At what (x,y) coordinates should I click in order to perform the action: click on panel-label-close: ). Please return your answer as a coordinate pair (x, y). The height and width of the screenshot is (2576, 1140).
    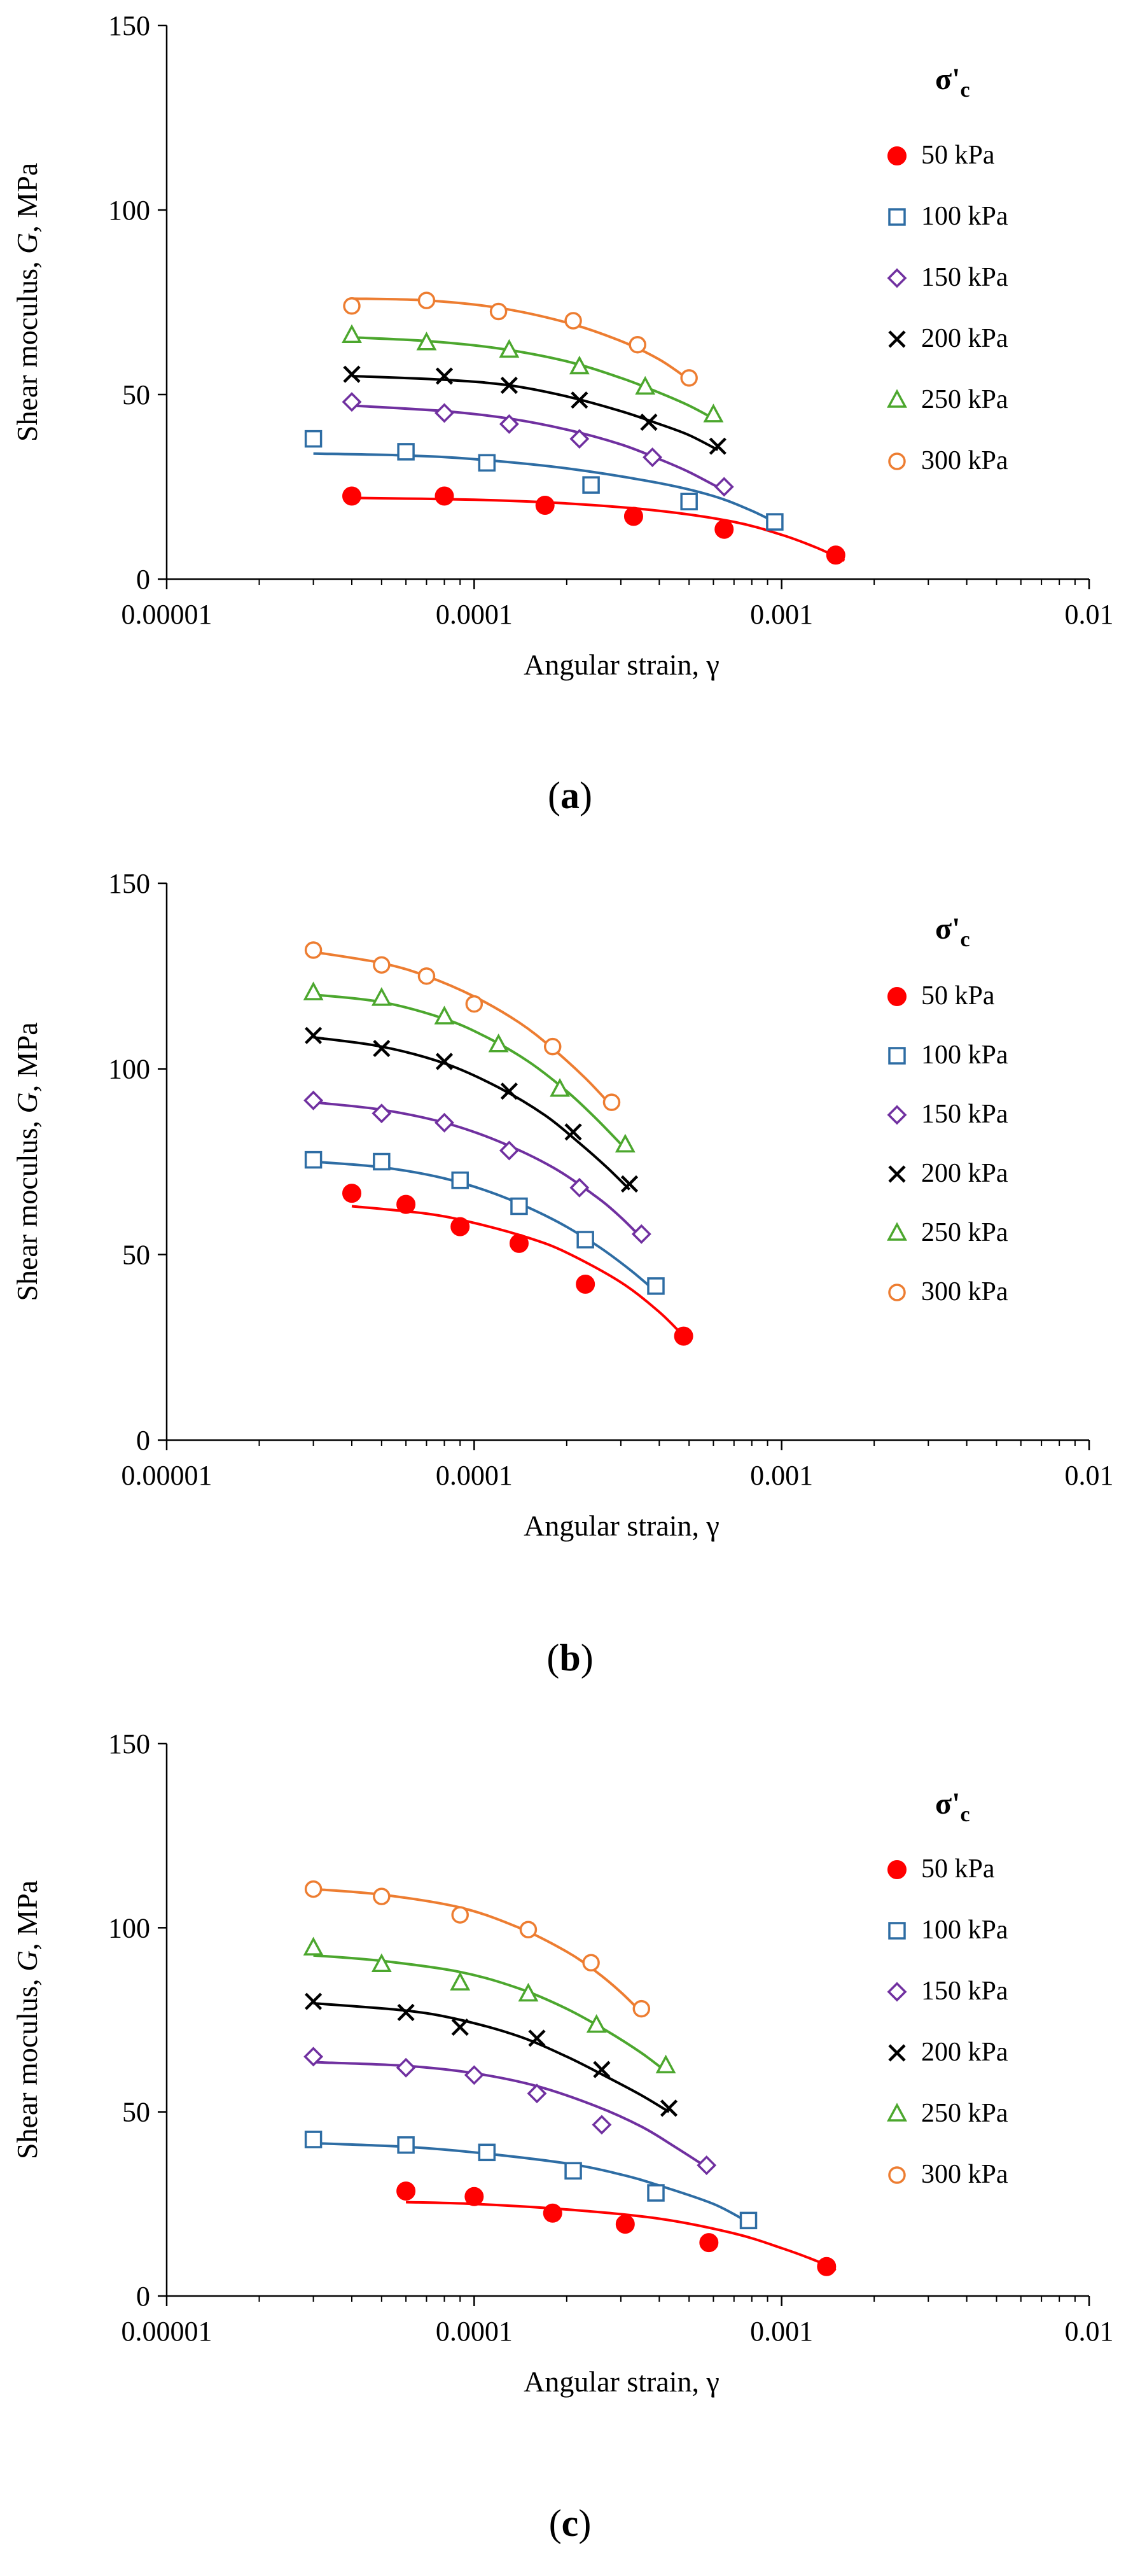
    Looking at the image, I should click on (586, 795).